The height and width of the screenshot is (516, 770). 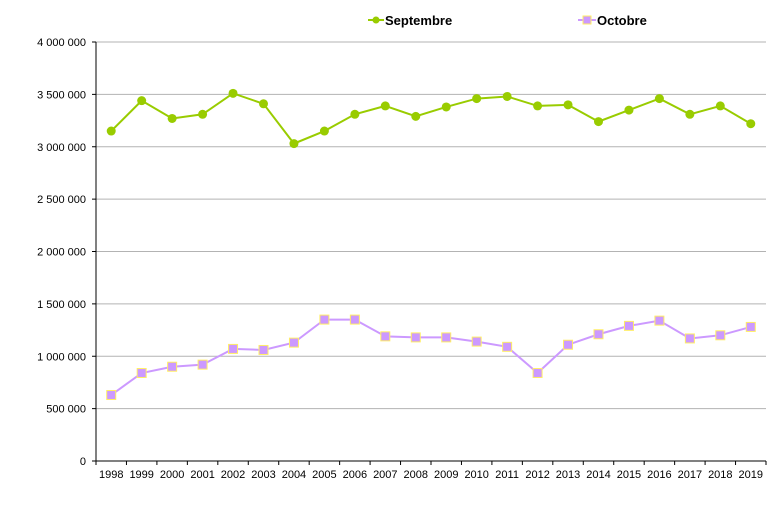 I want to click on series-septembre, so click(x=431, y=118).